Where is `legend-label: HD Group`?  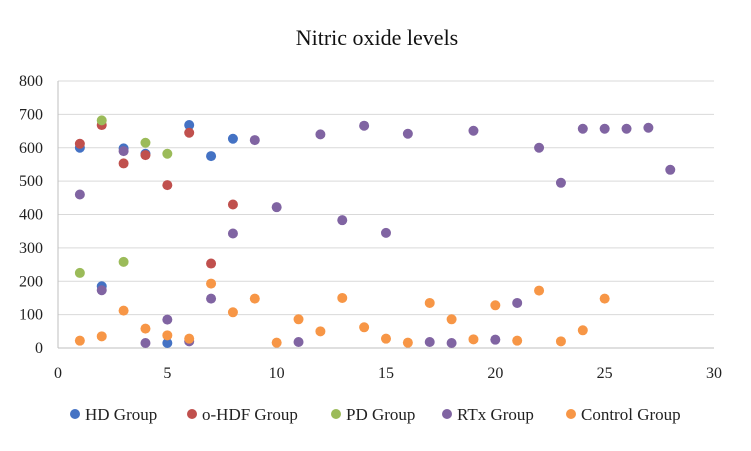
legend-label: HD Group is located at coordinates (121, 414).